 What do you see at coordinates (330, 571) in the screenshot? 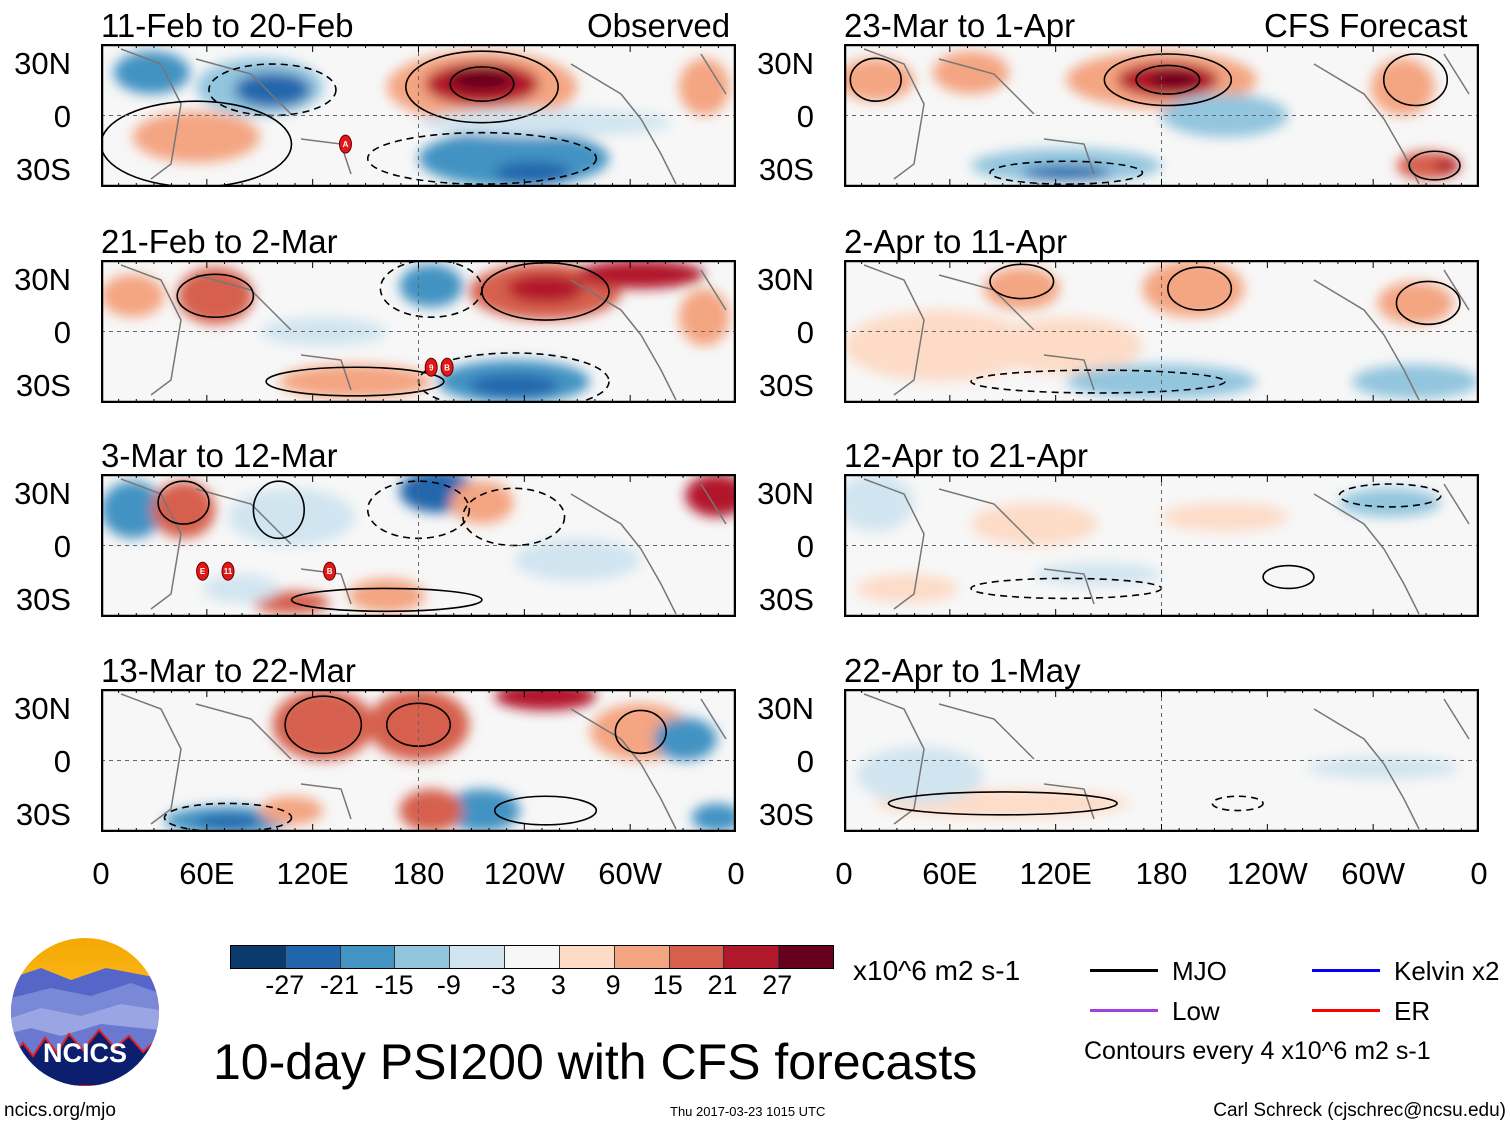
I see `storm-label: B` at bounding box center [330, 571].